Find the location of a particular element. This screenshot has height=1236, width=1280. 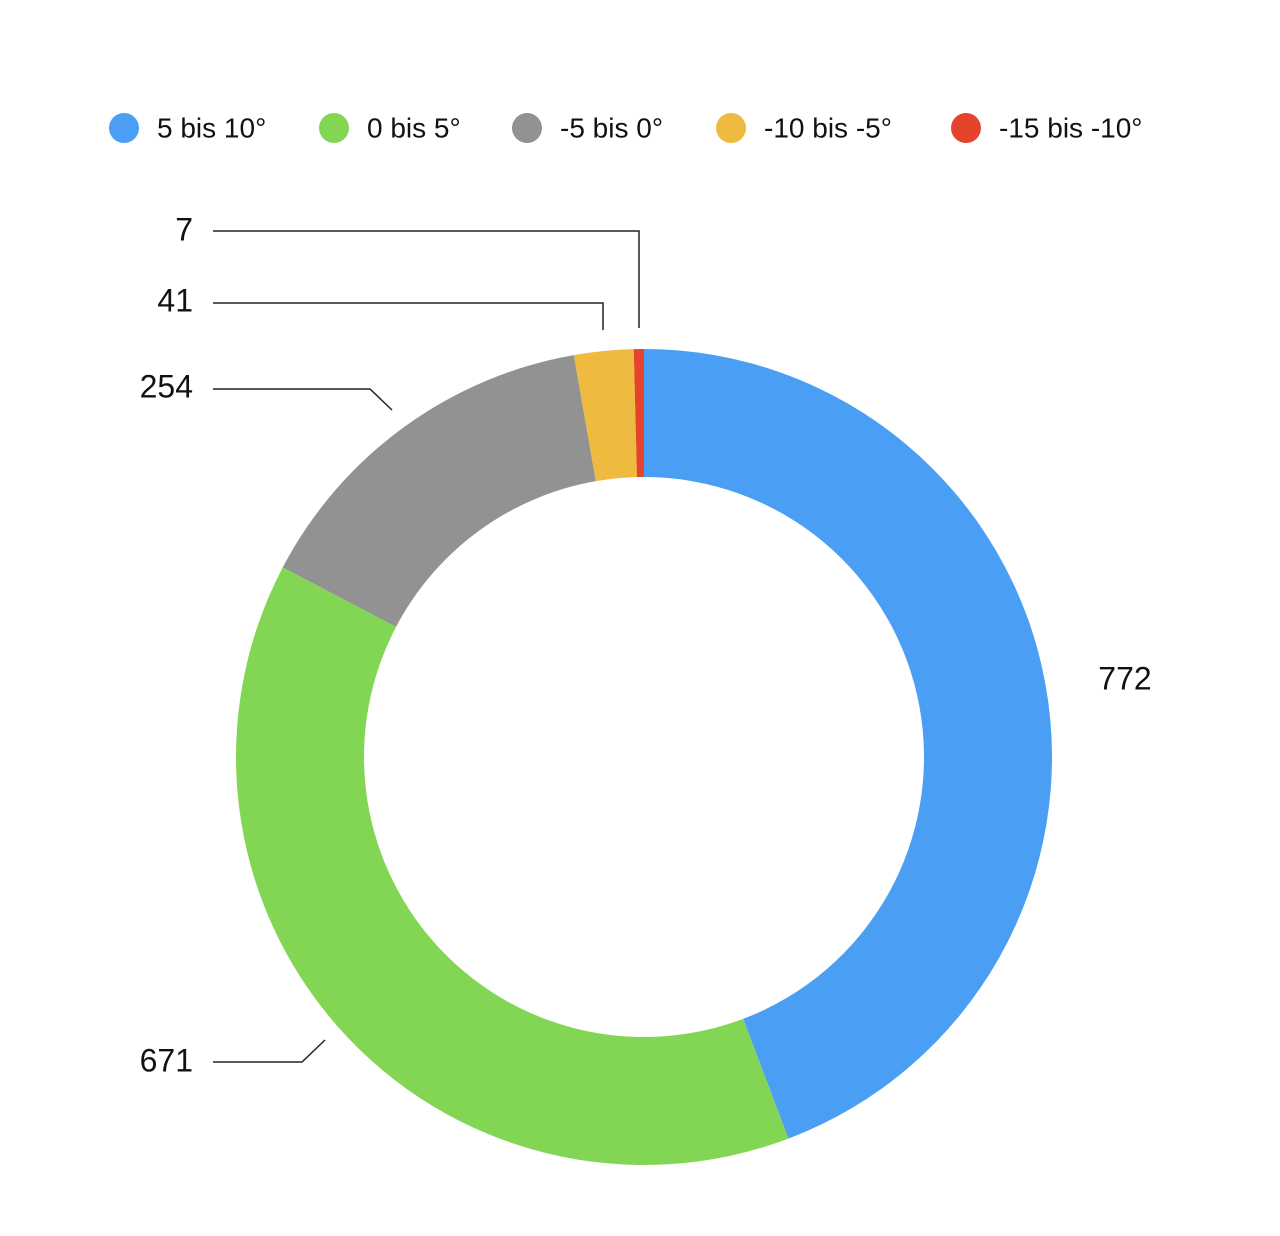

value-label: 41 is located at coordinates (175, 300).